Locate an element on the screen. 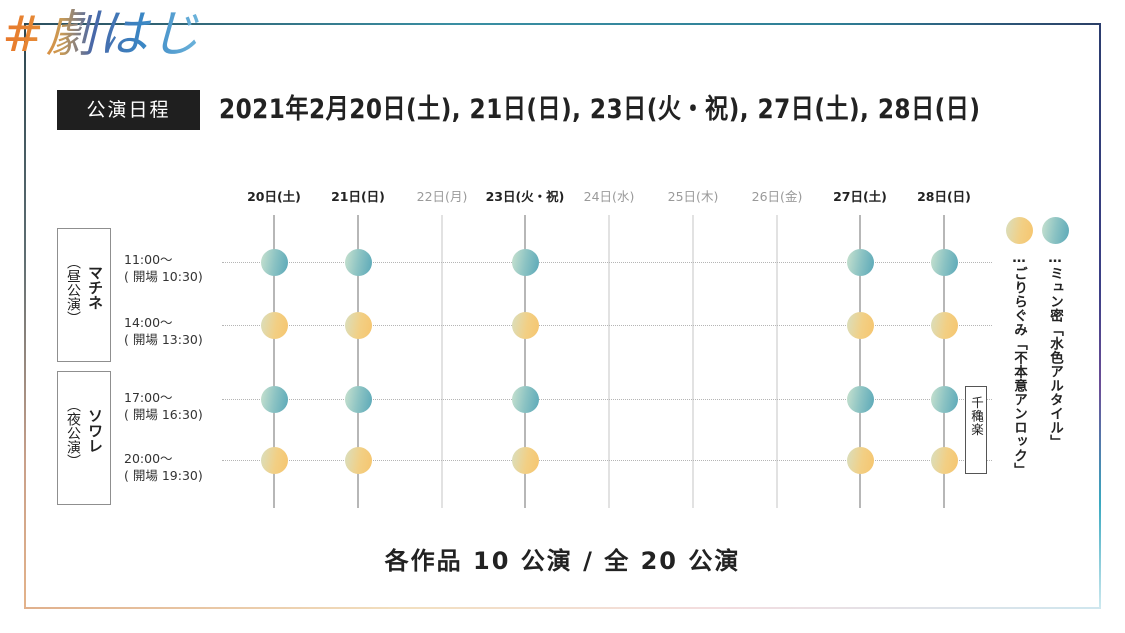 The height and width of the screenshot is (633, 1125). time-slot-4: 20:00〜 ( 開場 19:30) is located at coordinates (163, 467).